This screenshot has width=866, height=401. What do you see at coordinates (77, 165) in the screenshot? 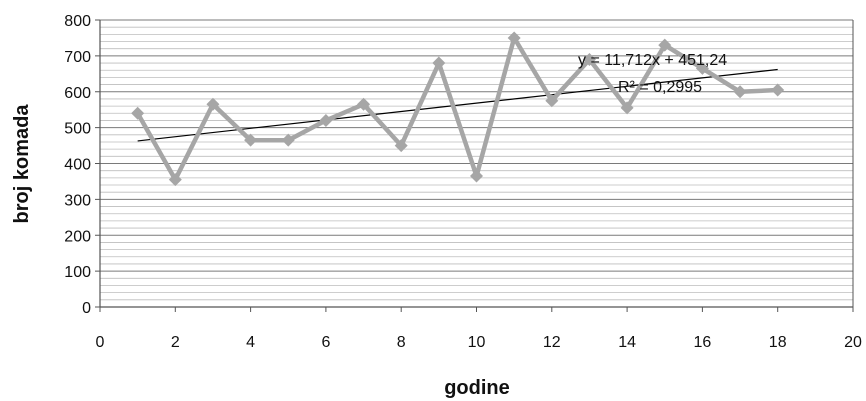
I see `y-tick-label: 400` at bounding box center [77, 165].